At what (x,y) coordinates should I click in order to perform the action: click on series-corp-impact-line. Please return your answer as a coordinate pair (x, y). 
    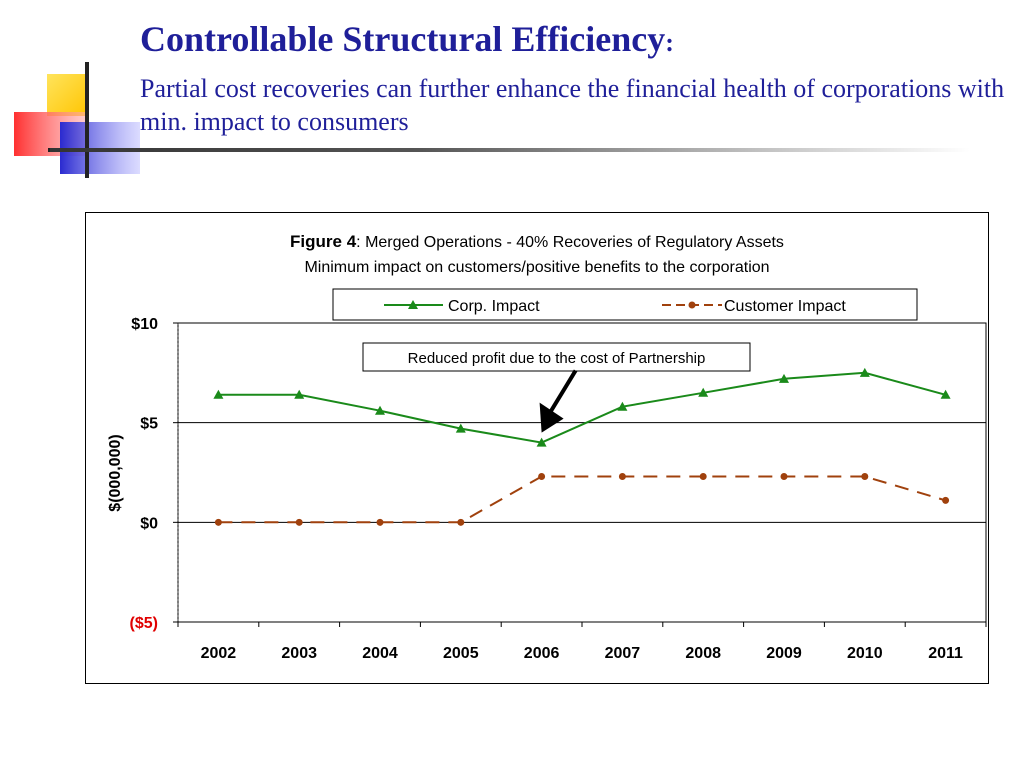
    Looking at the image, I should click on (582, 407).